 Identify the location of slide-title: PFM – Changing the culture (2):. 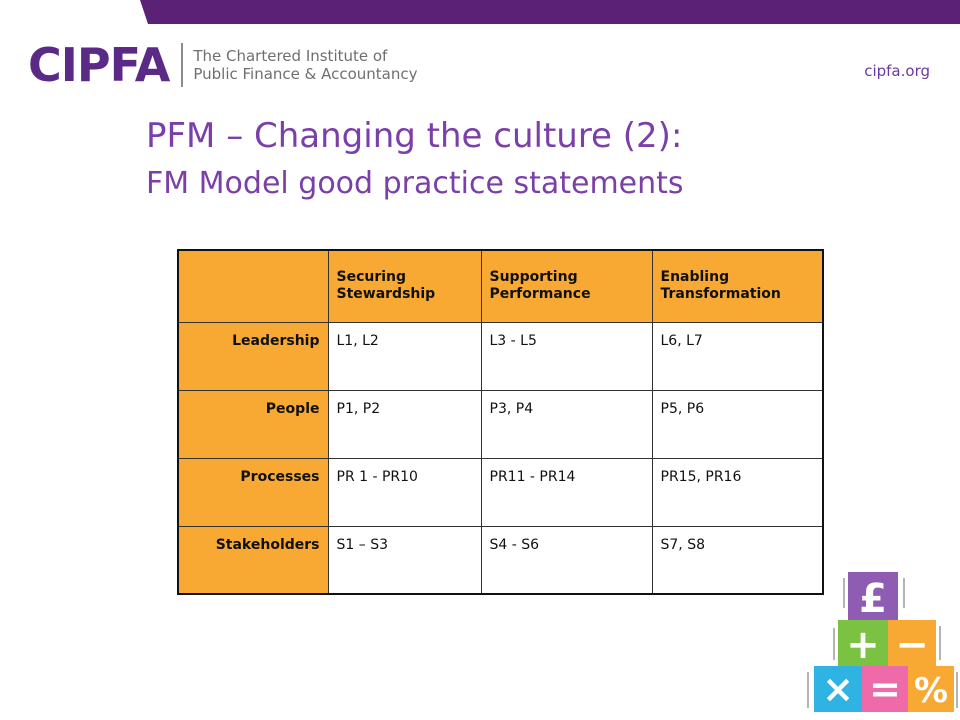
(414, 136).